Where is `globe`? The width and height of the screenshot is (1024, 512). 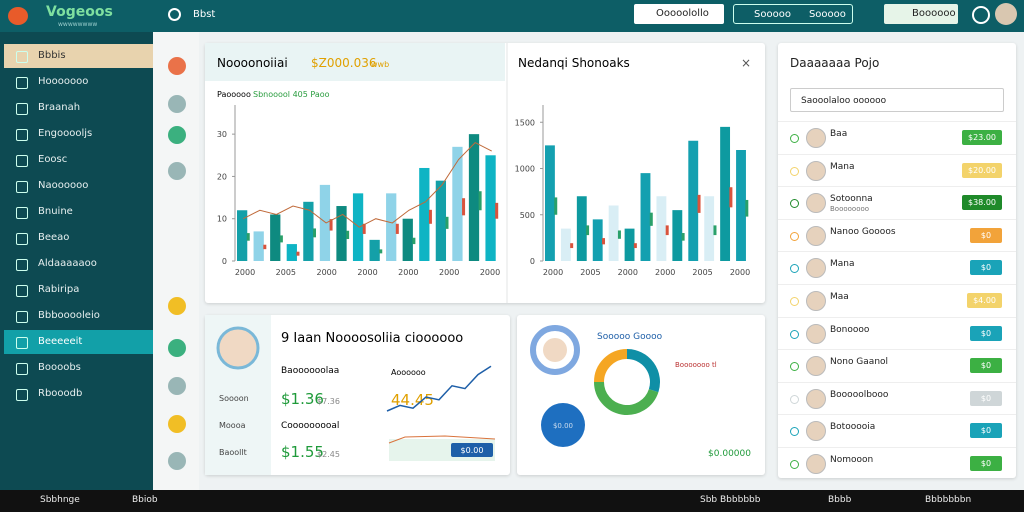
globe is located at coordinates (981, 15).